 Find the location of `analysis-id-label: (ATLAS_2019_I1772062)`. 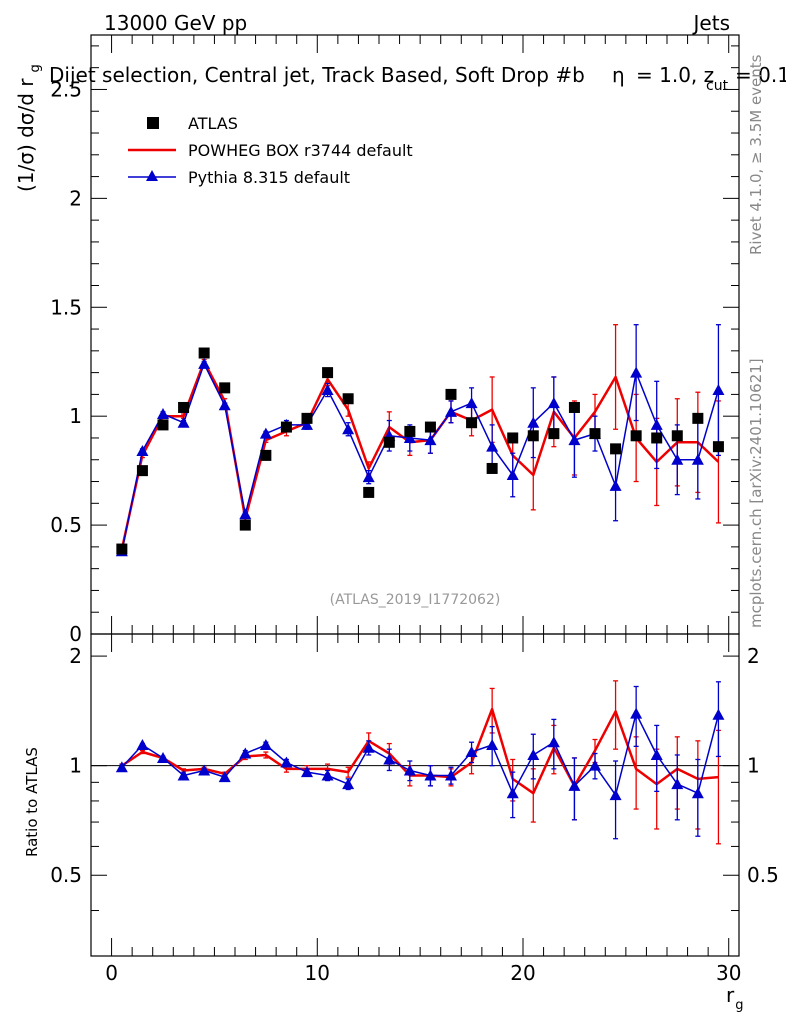

analysis-id-label: (ATLAS_2019_I1772062) is located at coordinates (415, 600).